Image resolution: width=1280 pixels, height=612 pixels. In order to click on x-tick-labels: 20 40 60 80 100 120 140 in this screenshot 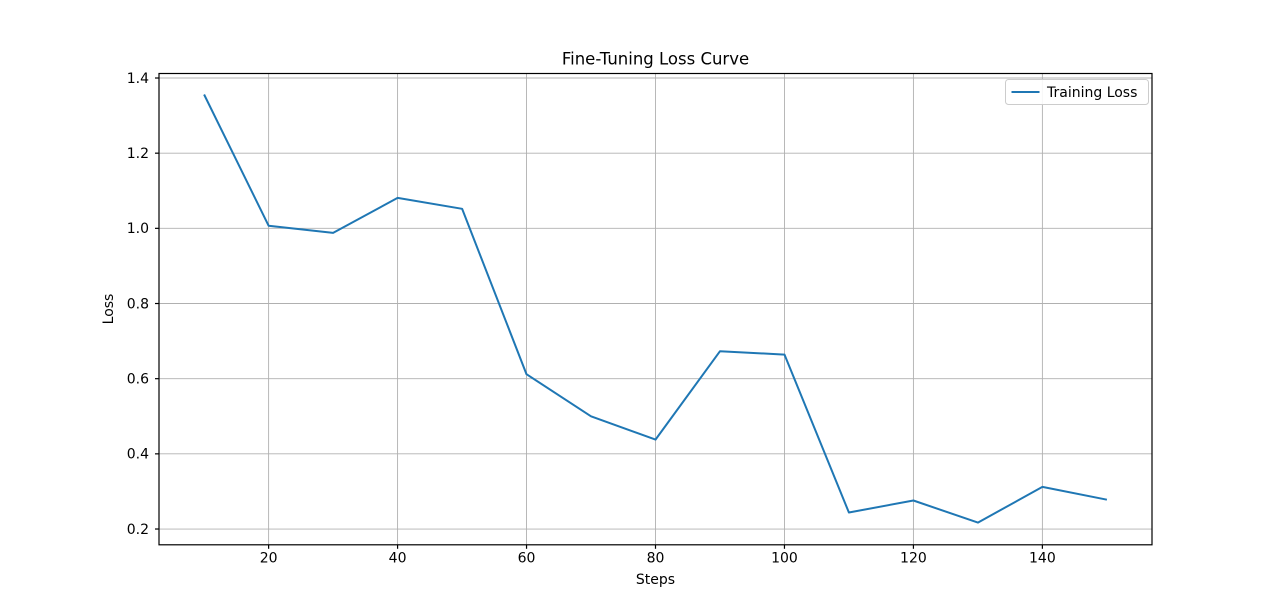, I will do `click(658, 558)`.